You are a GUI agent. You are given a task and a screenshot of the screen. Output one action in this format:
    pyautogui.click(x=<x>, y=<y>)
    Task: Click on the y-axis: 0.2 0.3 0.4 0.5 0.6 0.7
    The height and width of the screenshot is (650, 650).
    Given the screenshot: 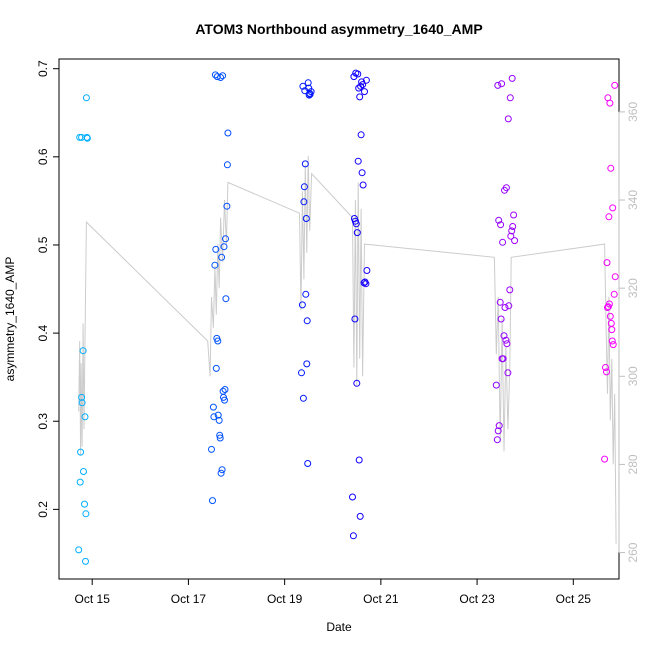 What is the action you would take?
    pyautogui.click(x=48, y=289)
    